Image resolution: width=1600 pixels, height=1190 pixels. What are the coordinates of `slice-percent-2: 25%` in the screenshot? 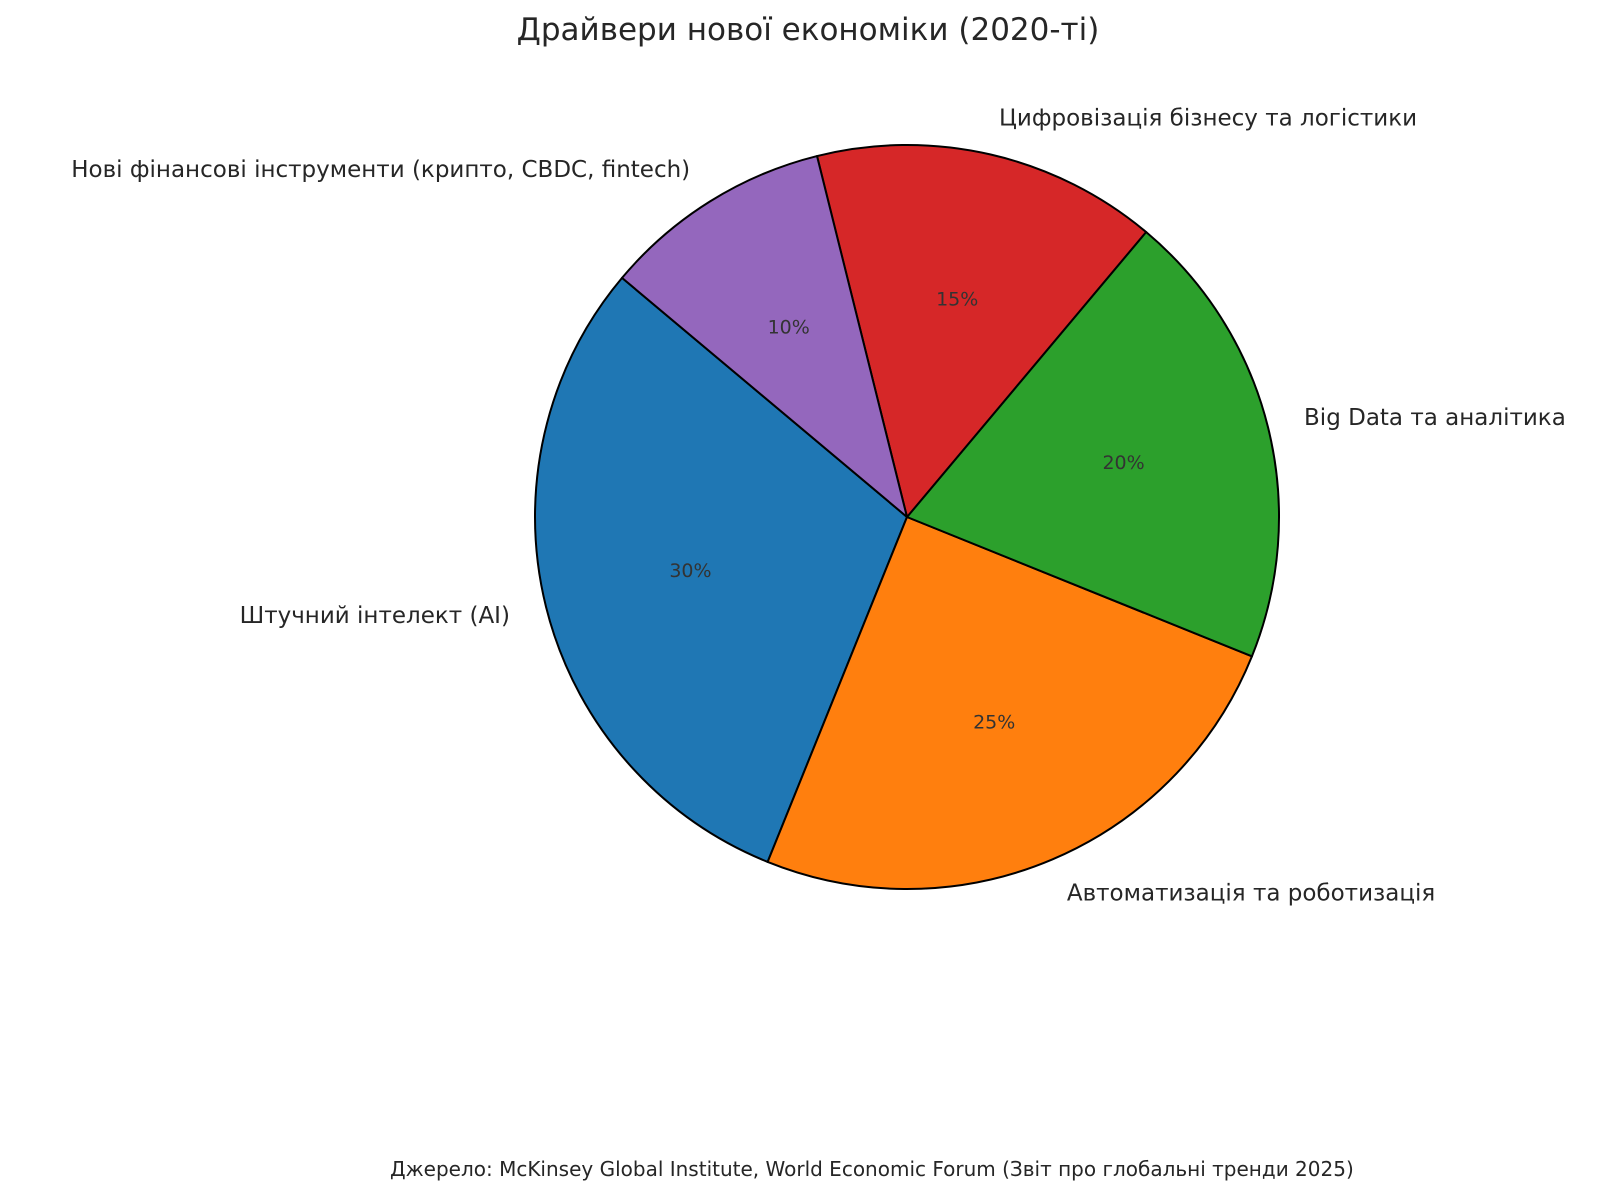 It's located at (994, 722).